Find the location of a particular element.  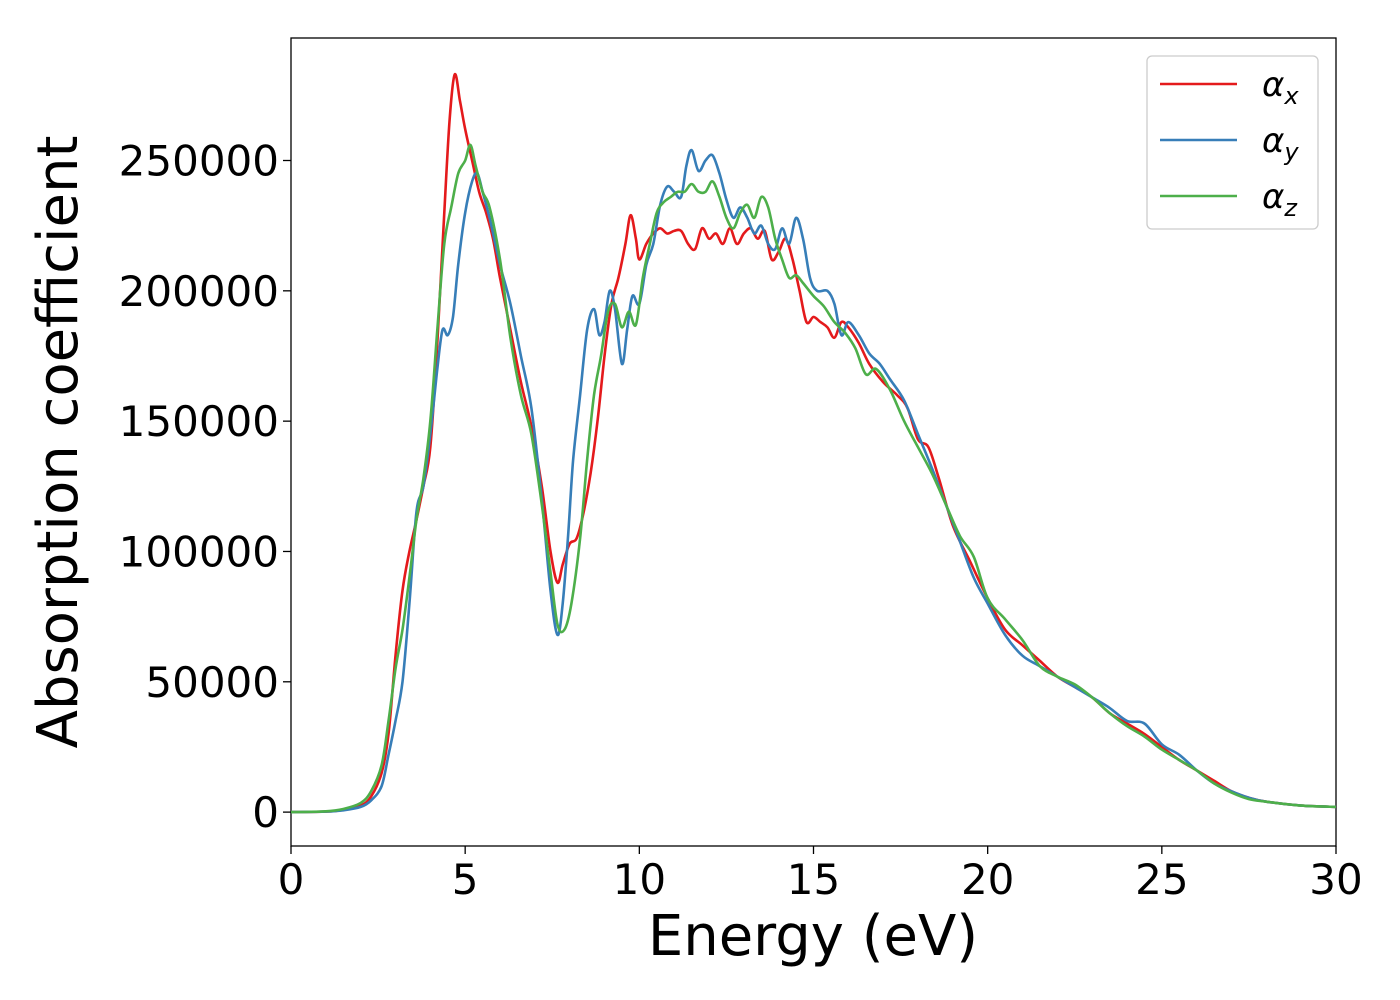

legend-box is located at coordinates (1232, 142).